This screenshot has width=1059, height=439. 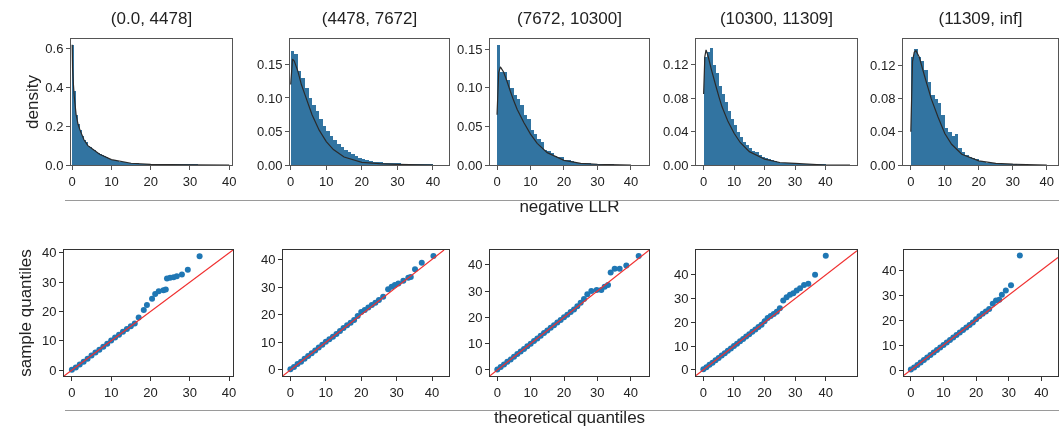 What do you see at coordinates (54, 165) in the screenshot?
I see `y-tick-label: 0.0` at bounding box center [54, 165].